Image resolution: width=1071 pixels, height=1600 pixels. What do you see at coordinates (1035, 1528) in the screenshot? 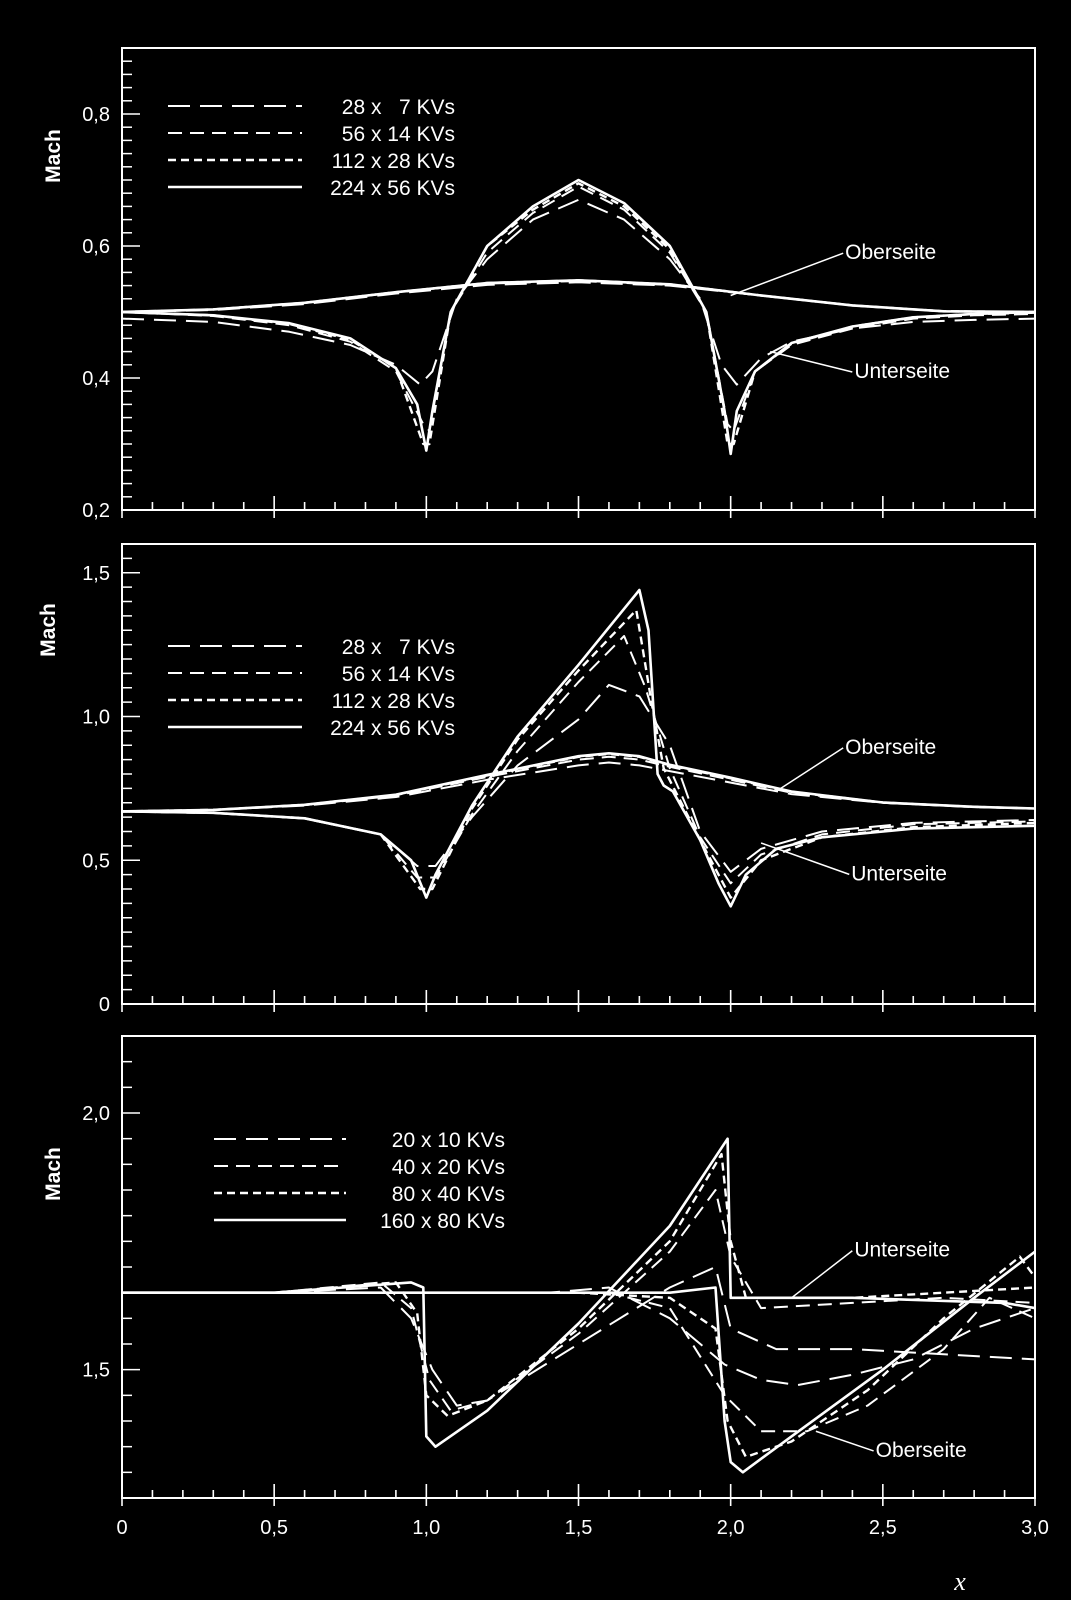
I see `x-tick-label: 3,0` at bounding box center [1035, 1528].